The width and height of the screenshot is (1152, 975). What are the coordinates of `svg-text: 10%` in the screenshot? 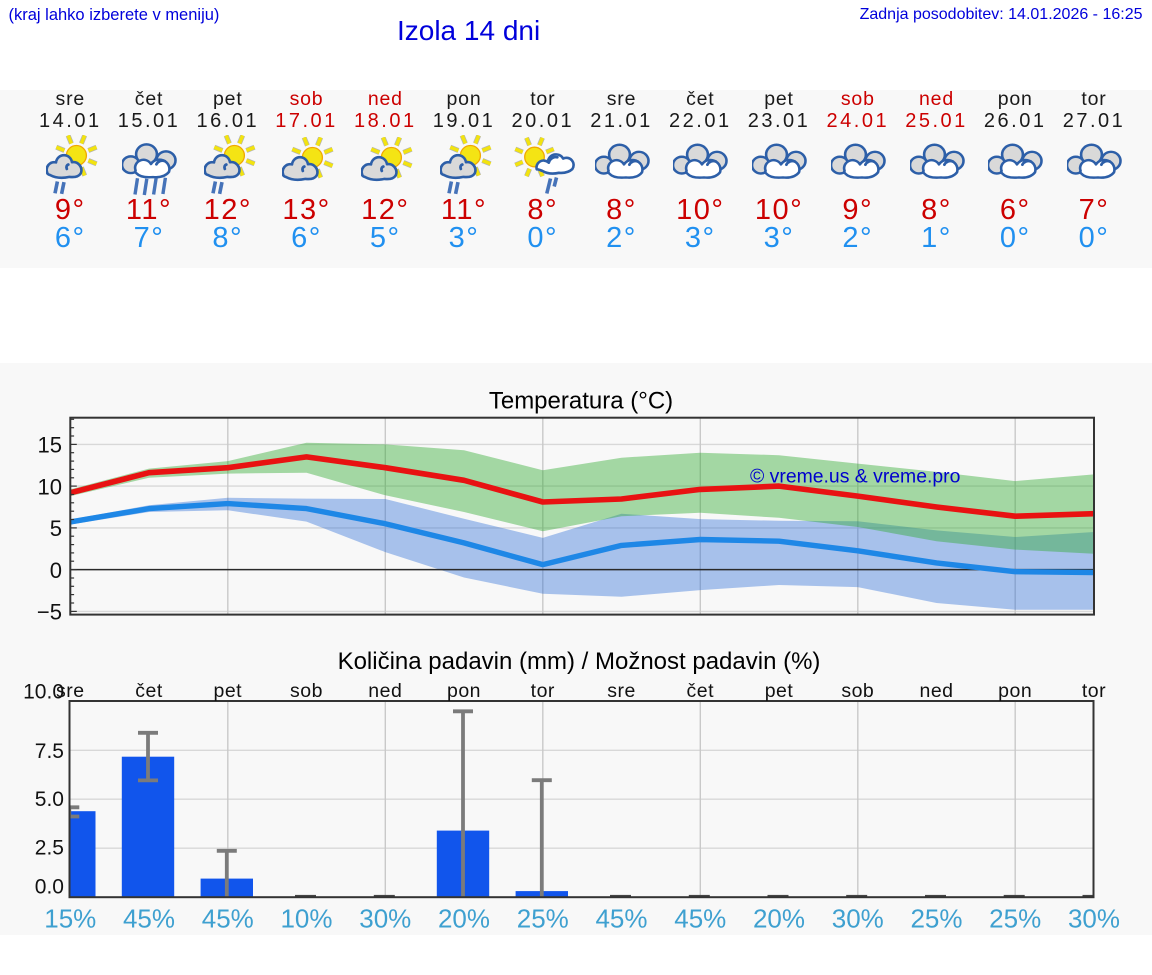 It's located at (306, 918).